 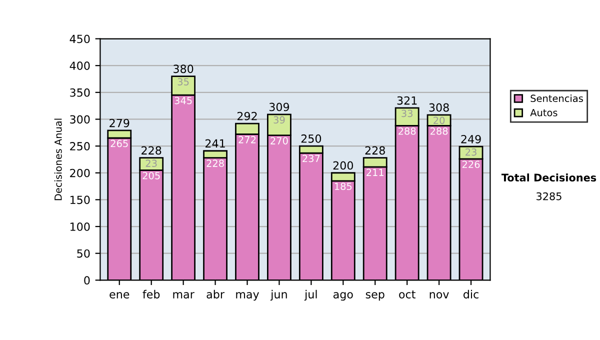 I want to click on data-label: 185, so click(x=343, y=186).